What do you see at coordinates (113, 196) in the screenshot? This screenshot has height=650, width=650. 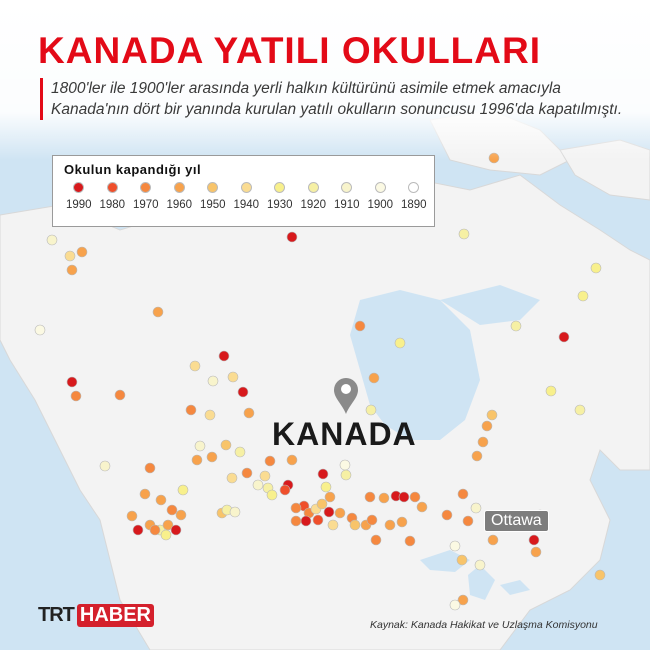 I see `legend-item-1980: 1980` at bounding box center [113, 196].